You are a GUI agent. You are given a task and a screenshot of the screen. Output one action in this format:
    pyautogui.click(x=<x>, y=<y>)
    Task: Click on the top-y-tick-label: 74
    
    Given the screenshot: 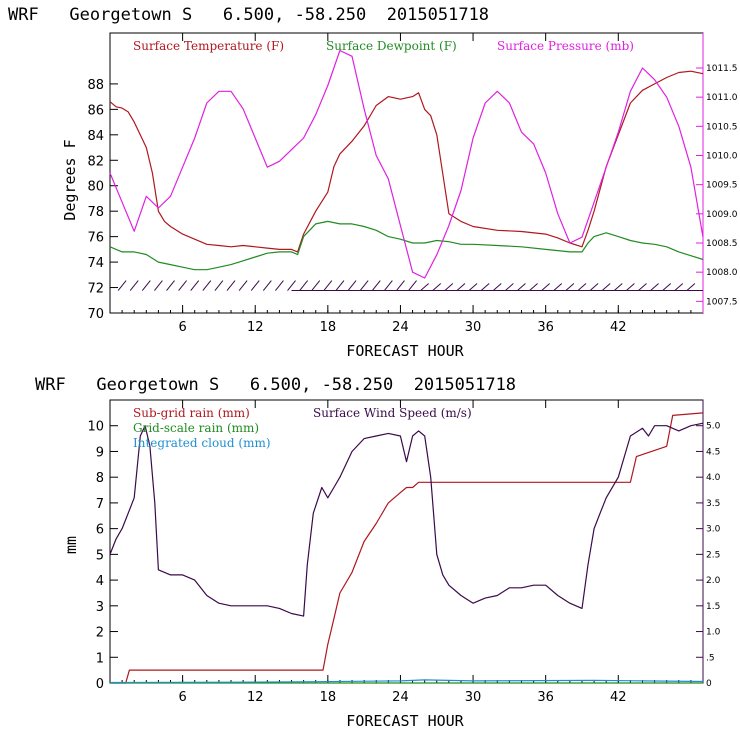 What is the action you would take?
    pyautogui.click(x=95, y=263)
    